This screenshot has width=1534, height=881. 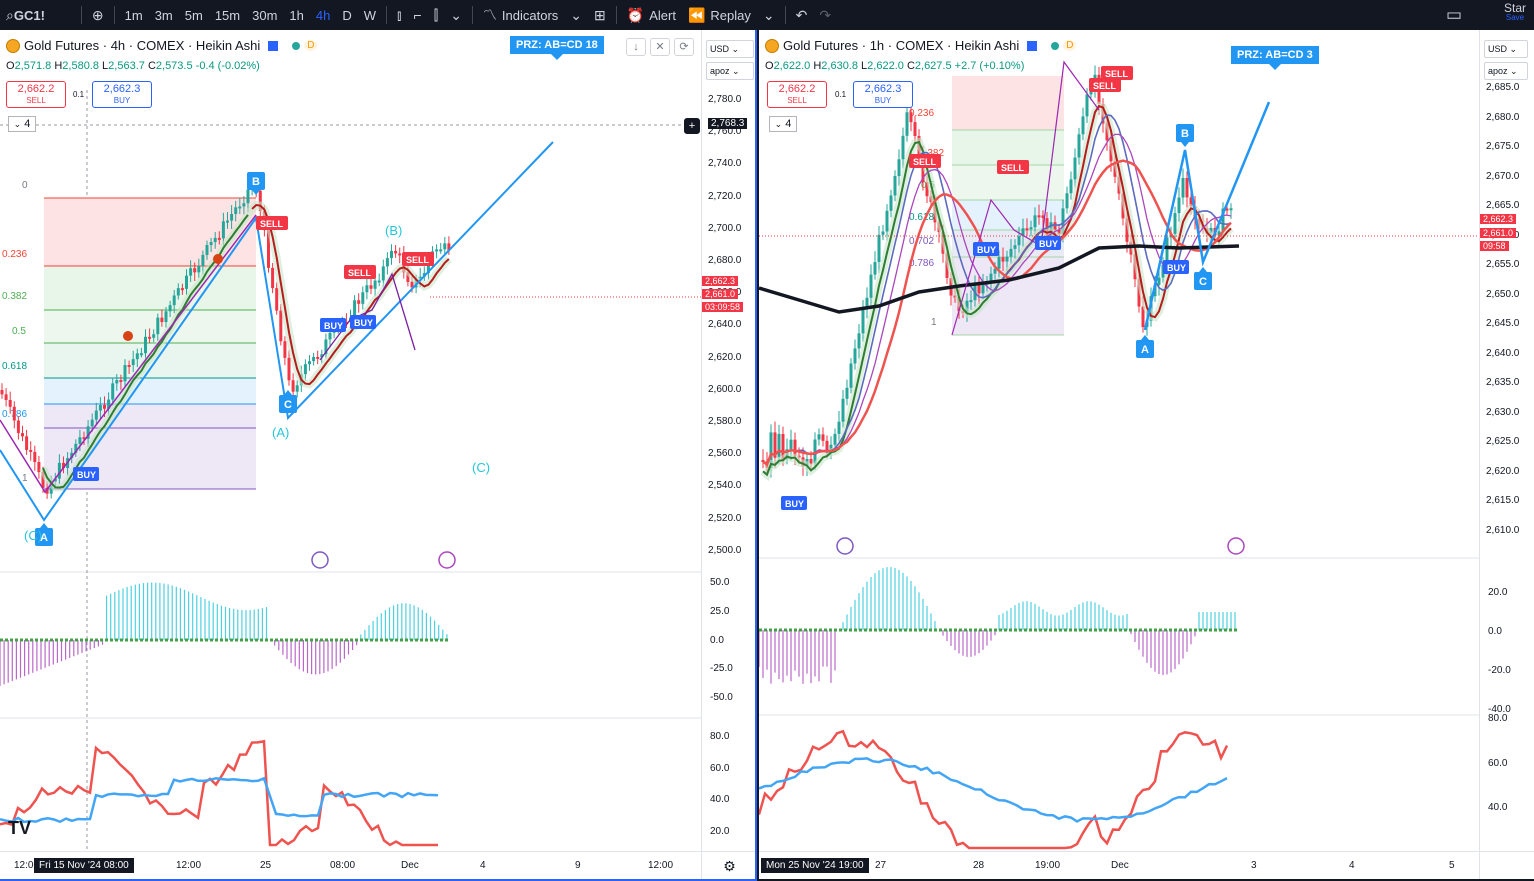 I want to click on templates-button: ⊞, so click(x=600, y=15).